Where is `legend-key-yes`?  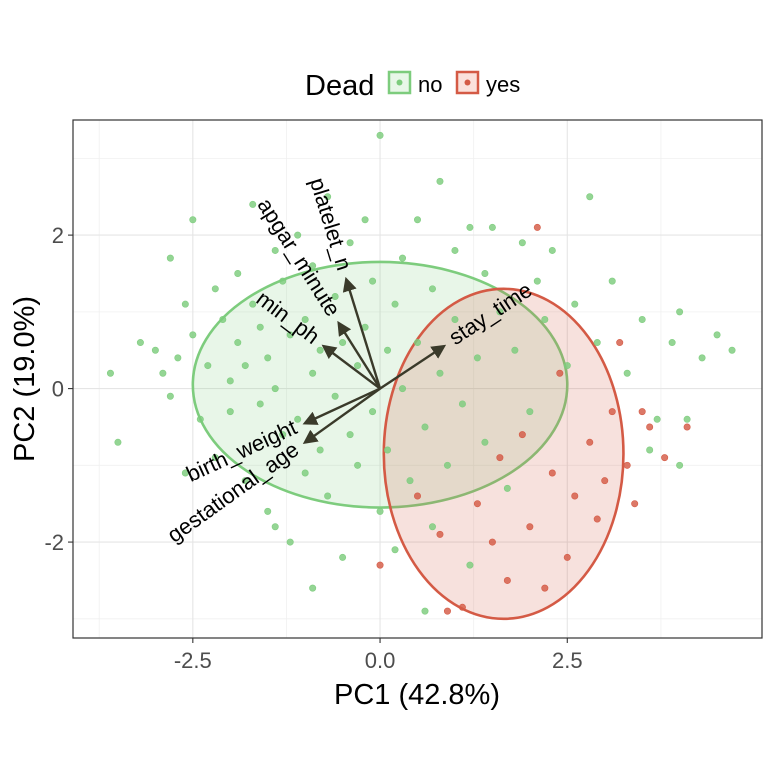
legend-key-yes is located at coordinates (467, 82).